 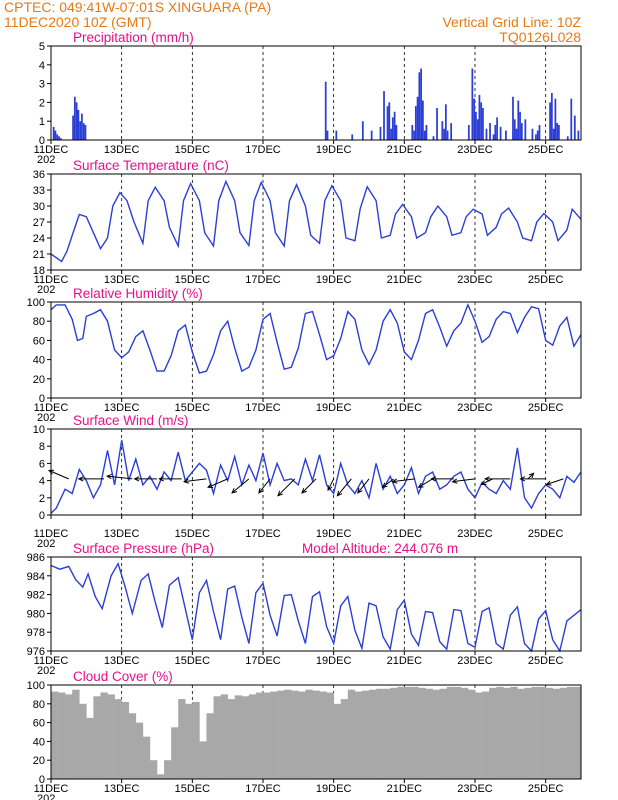 What do you see at coordinates (511, 22) in the screenshot?
I see `header-grid-note: Vertical Grid Line: 10Z` at bounding box center [511, 22].